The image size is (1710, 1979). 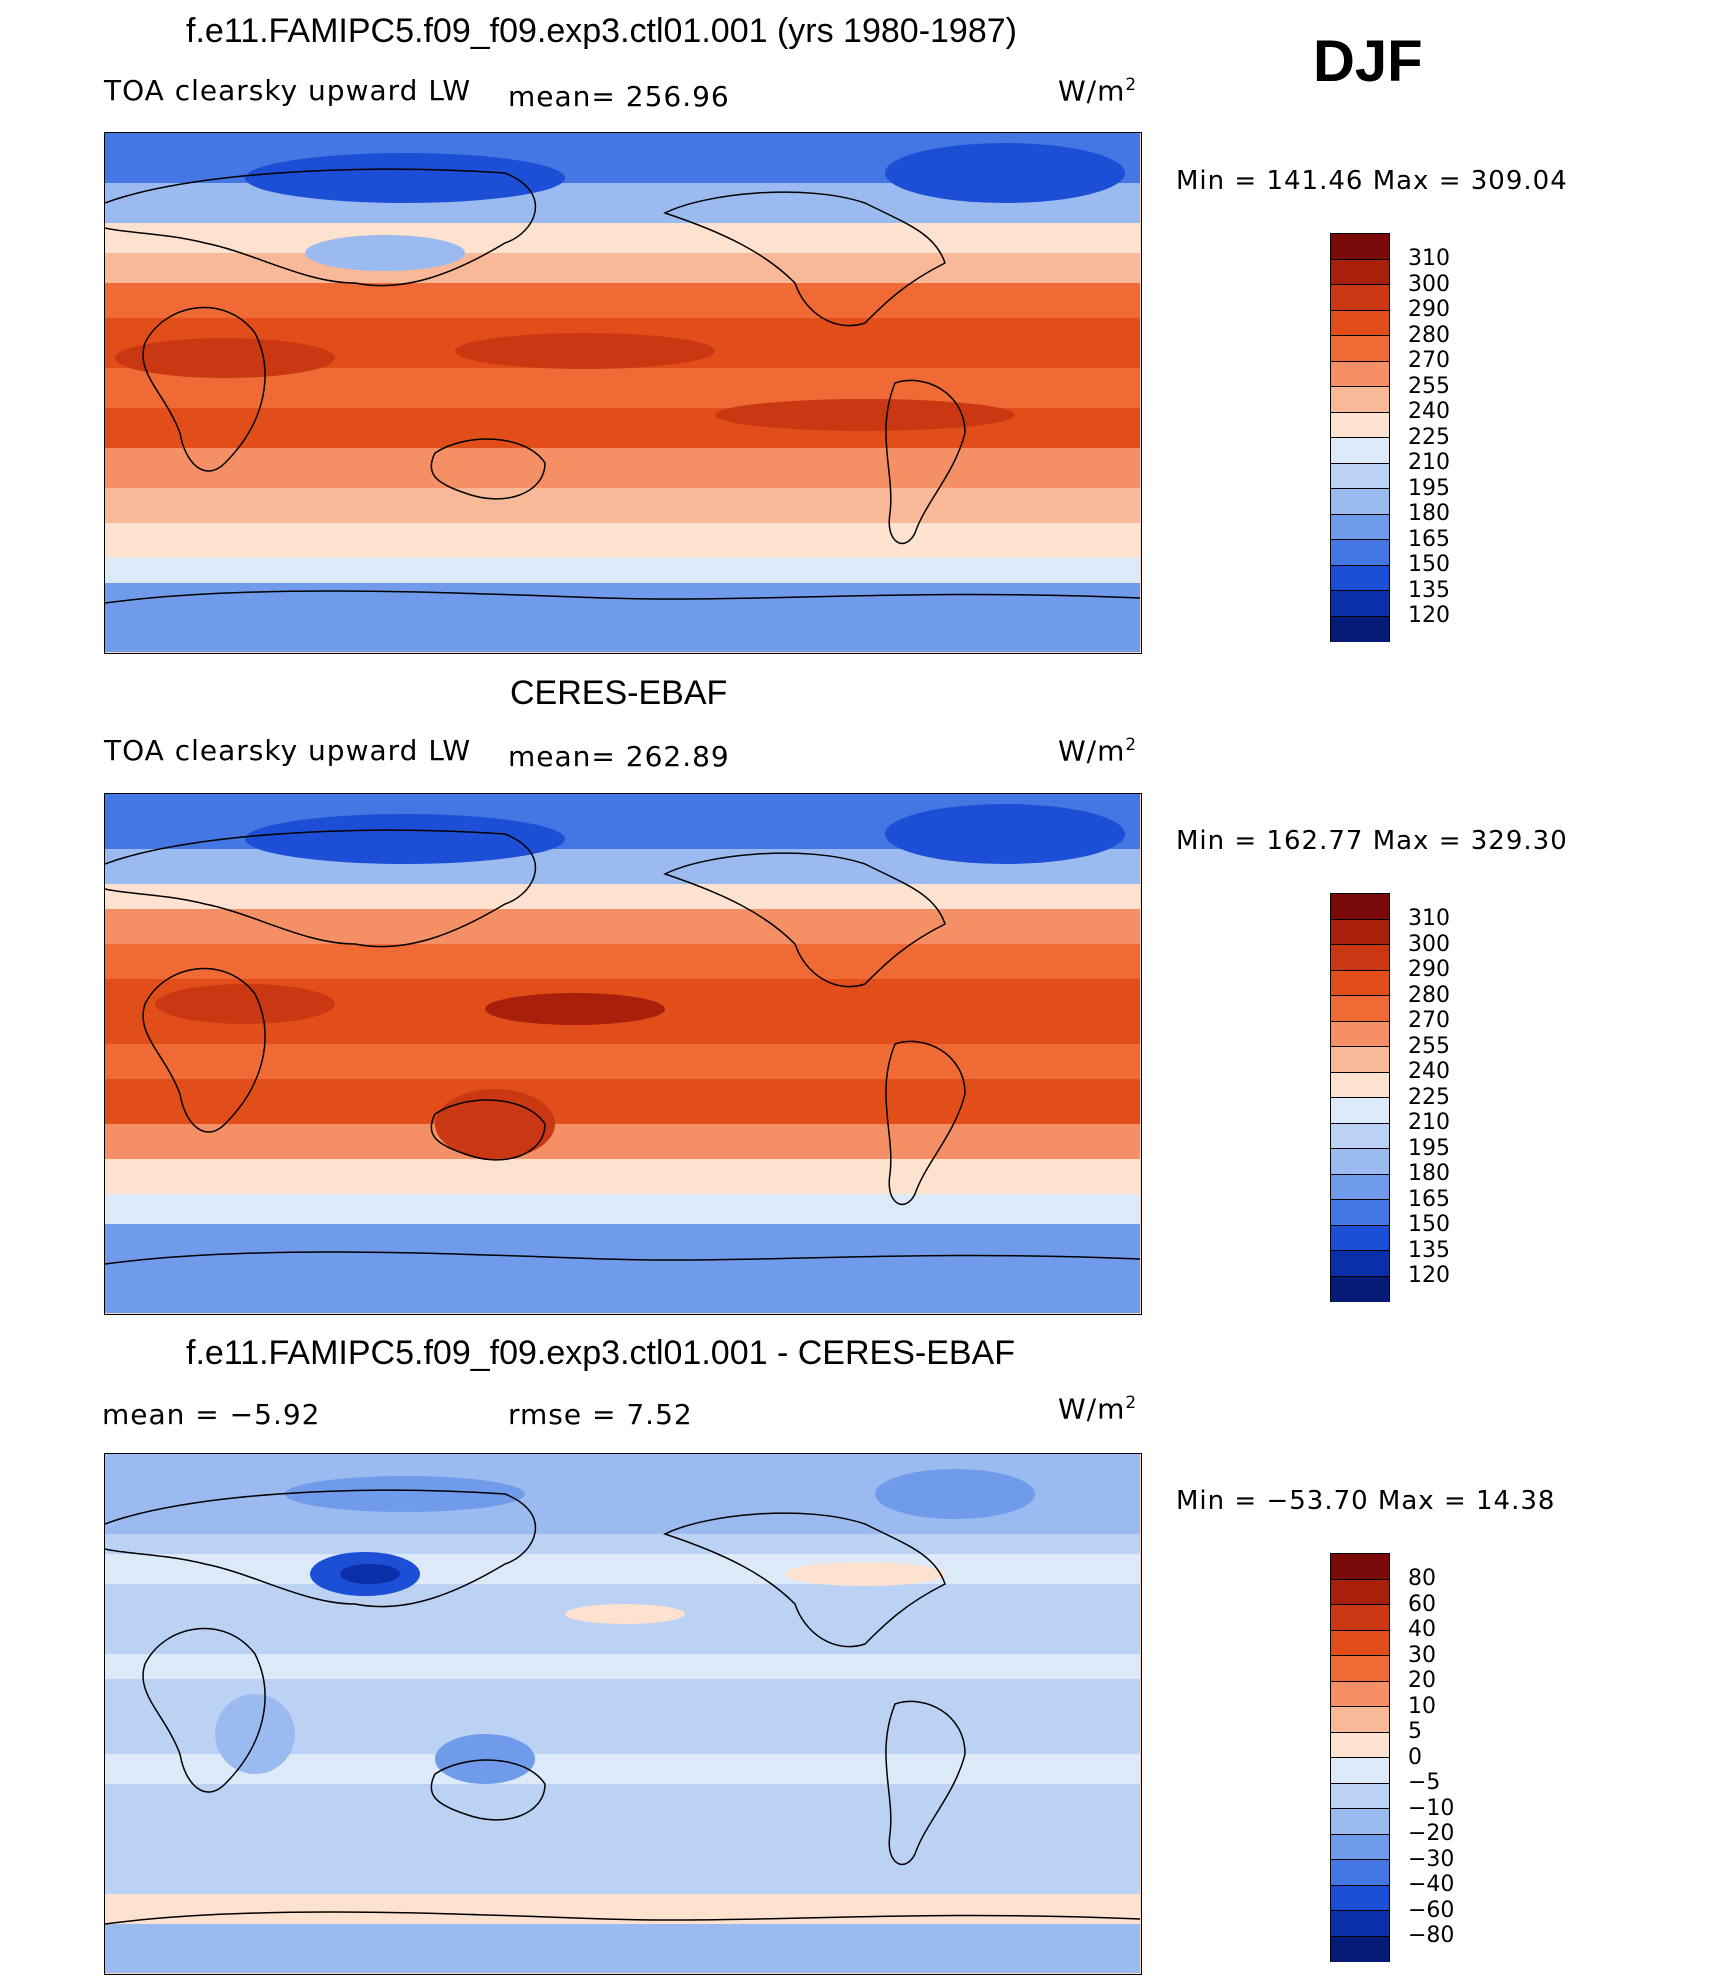 I want to click on colorbar-tick-label: 40, so click(x=1422, y=1629).